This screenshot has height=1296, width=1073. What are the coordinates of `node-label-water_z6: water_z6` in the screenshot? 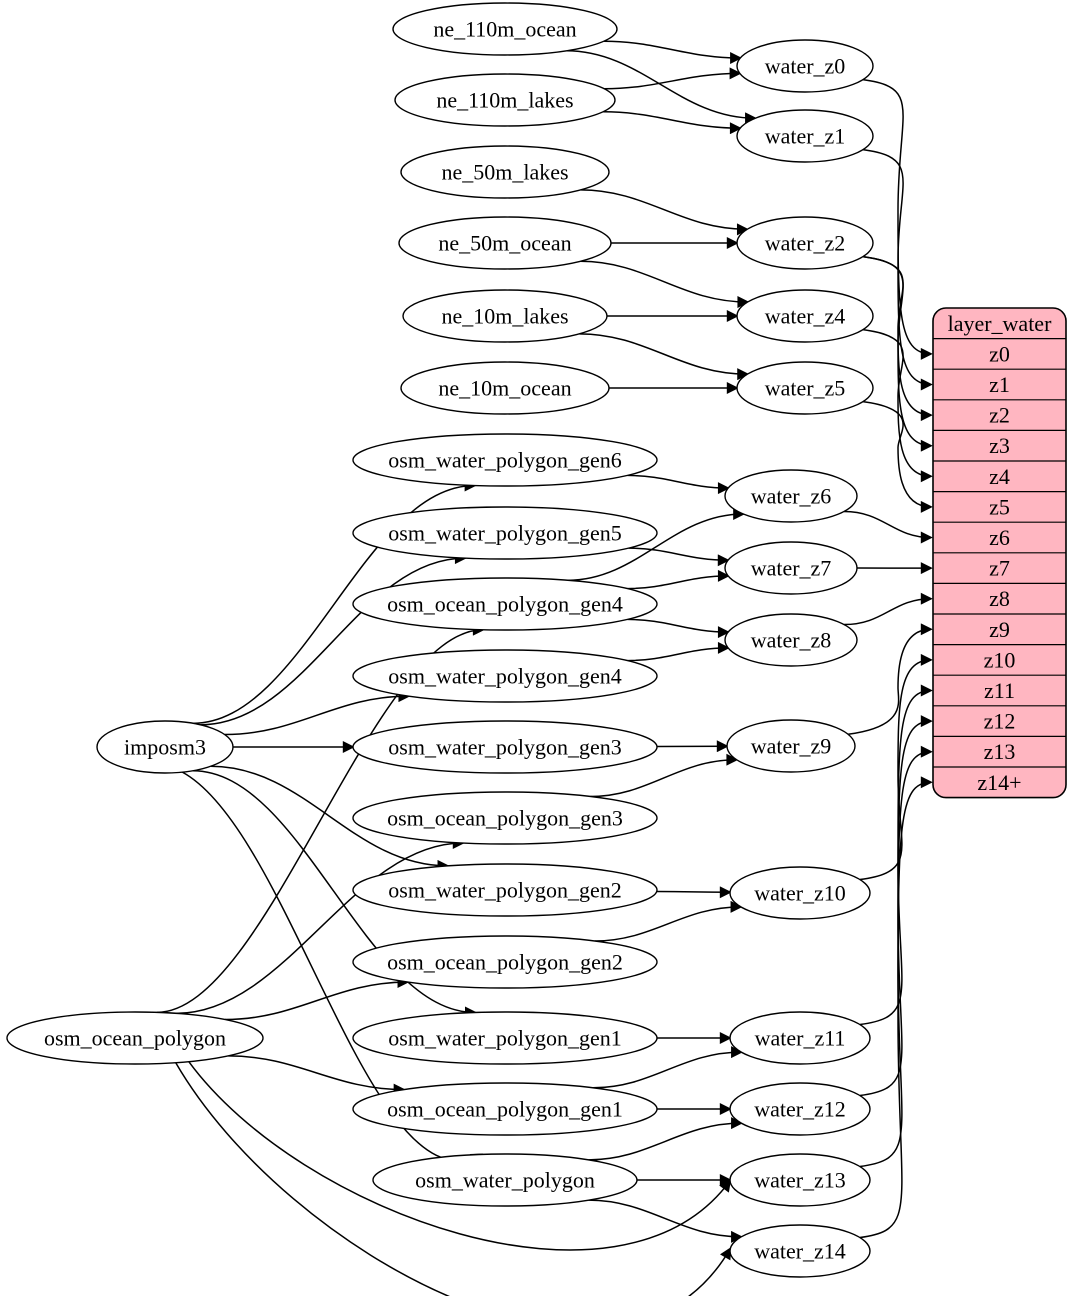 It's located at (791, 495).